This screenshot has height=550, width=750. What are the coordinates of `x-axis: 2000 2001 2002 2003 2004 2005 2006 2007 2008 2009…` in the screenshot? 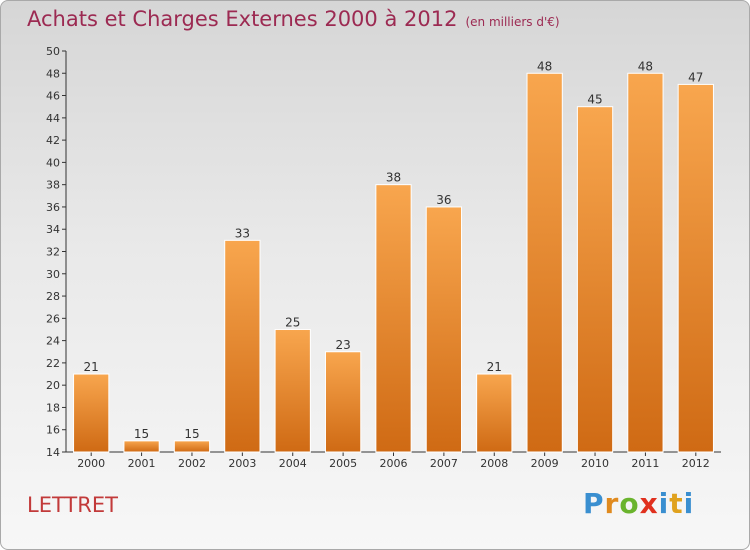 It's located at (393, 460).